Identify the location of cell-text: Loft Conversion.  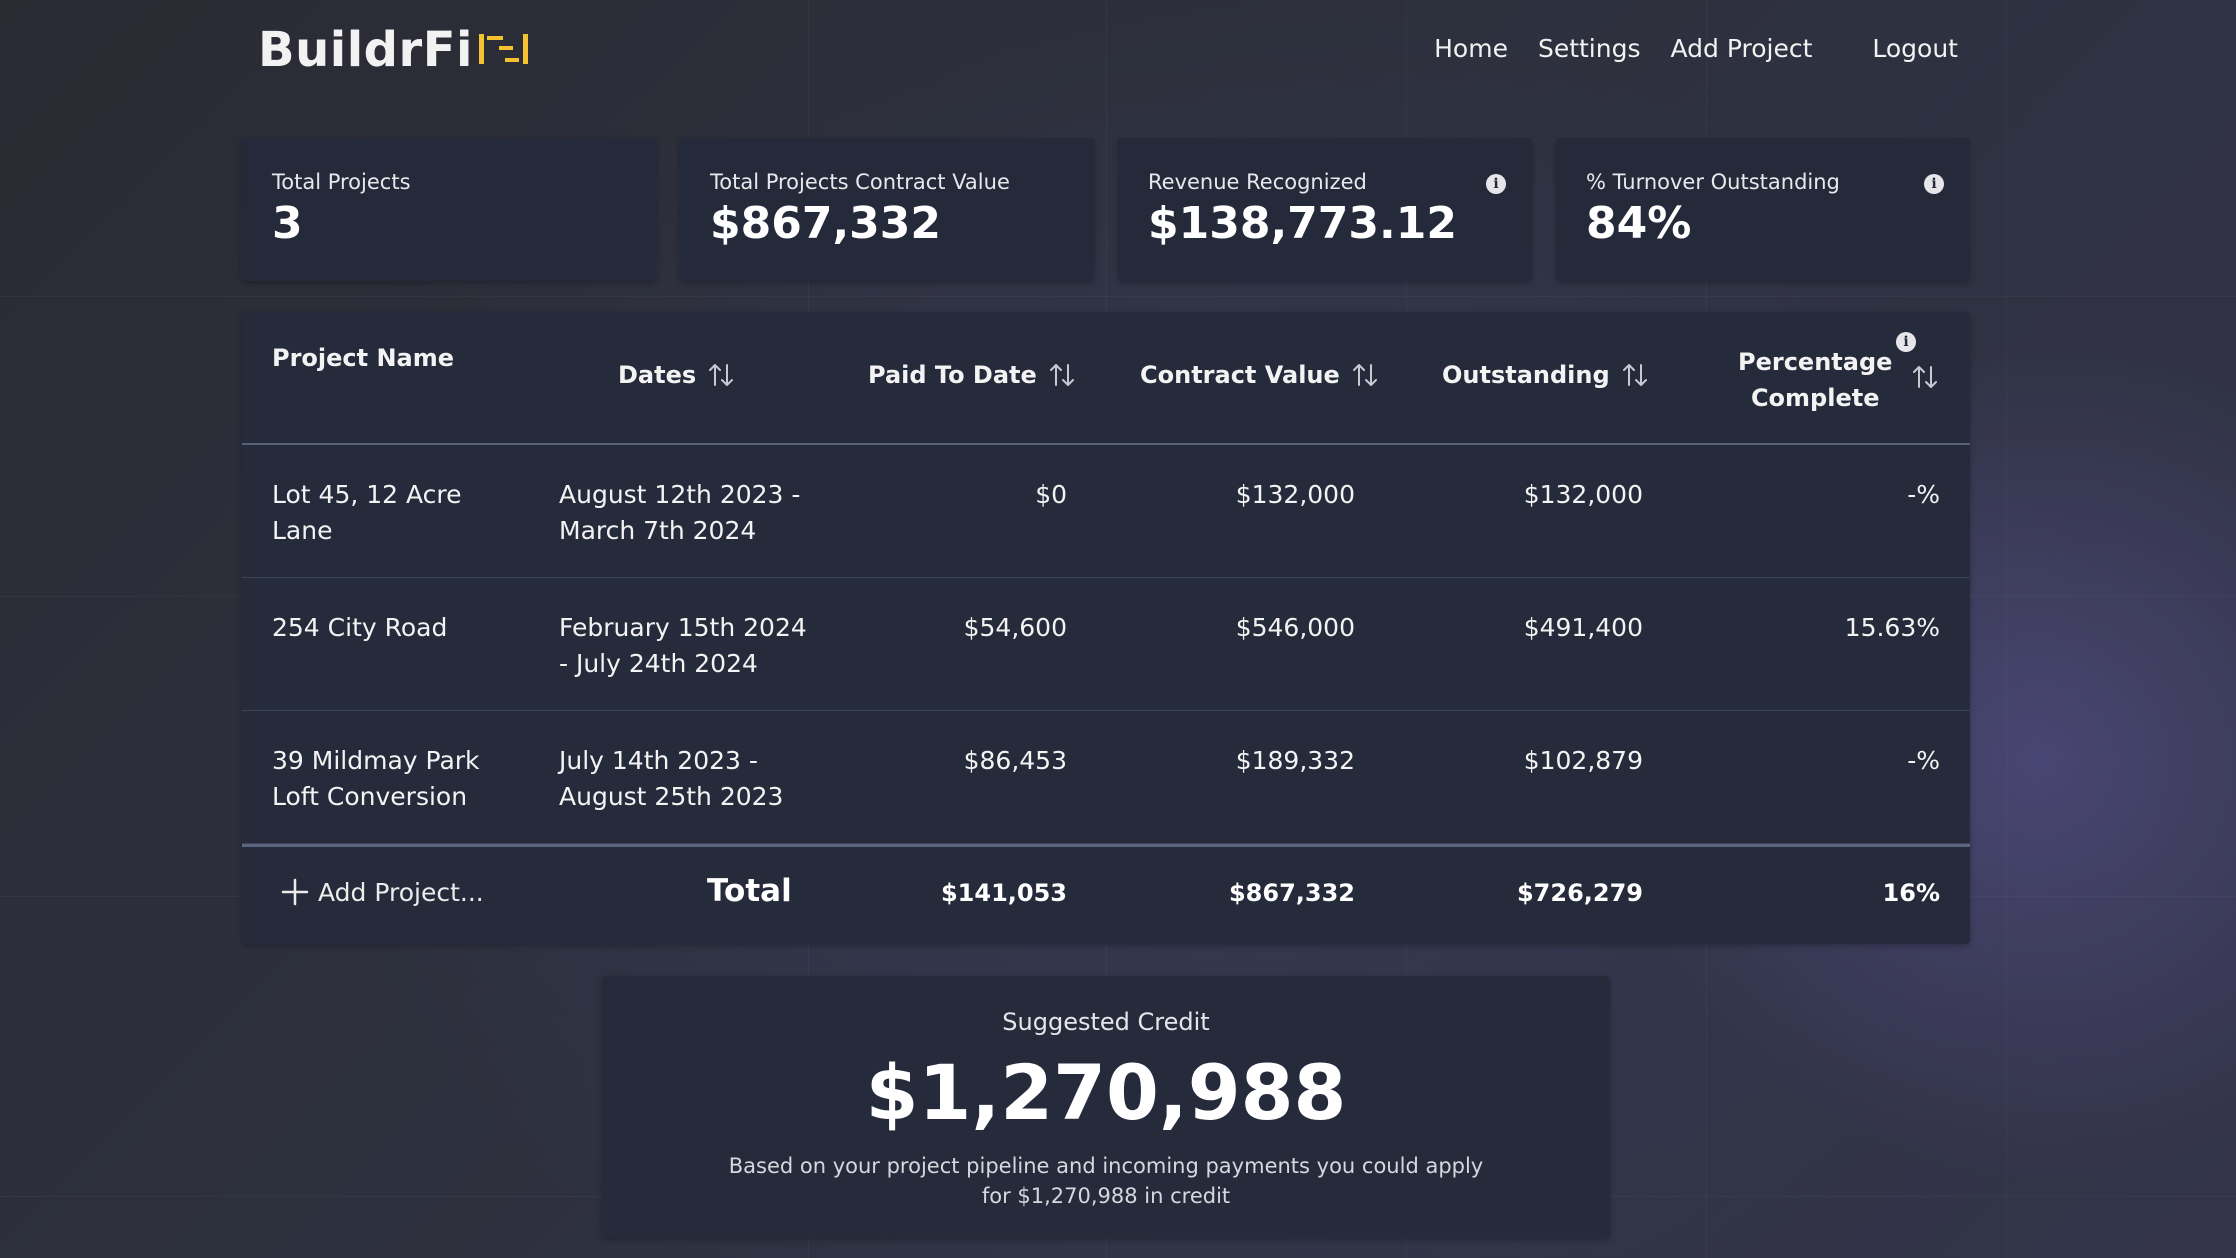
(370, 796).